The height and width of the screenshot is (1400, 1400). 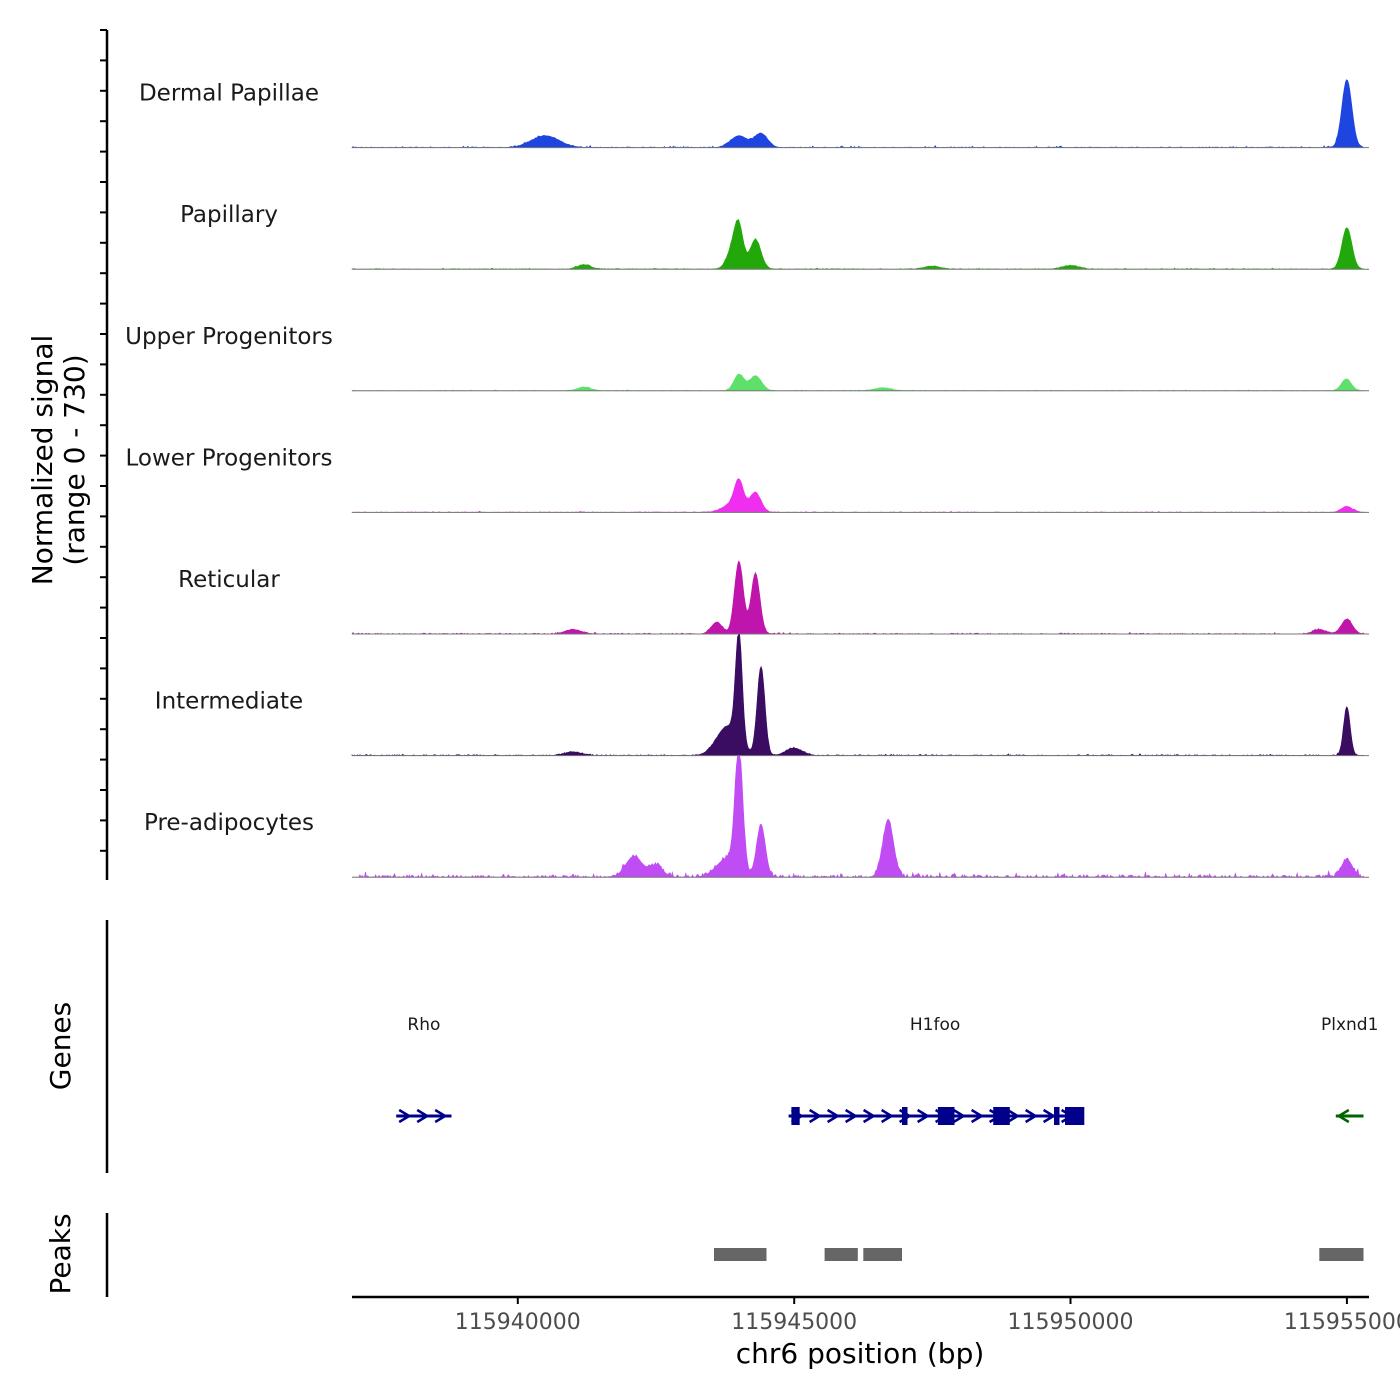 I want to click on gene-rho: Rho, so click(x=424, y=1069).